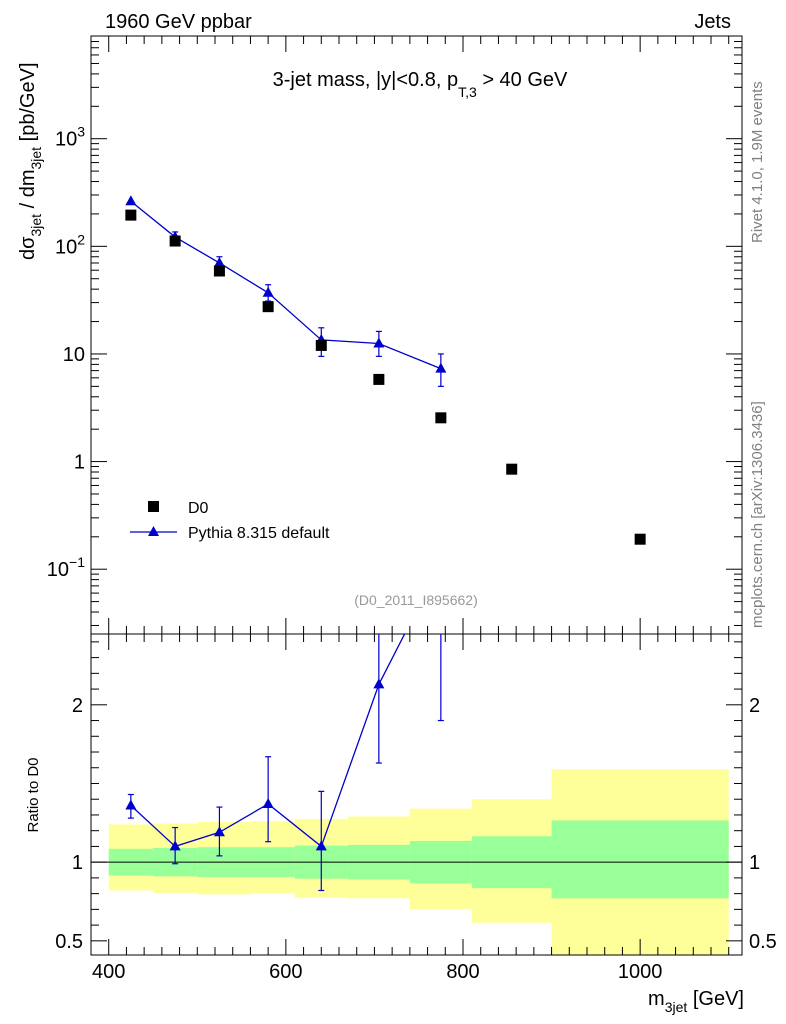 This screenshot has width=786, height=1024. Describe the element at coordinates (286, 285) in the screenshot. I see `mc-line` at that location.